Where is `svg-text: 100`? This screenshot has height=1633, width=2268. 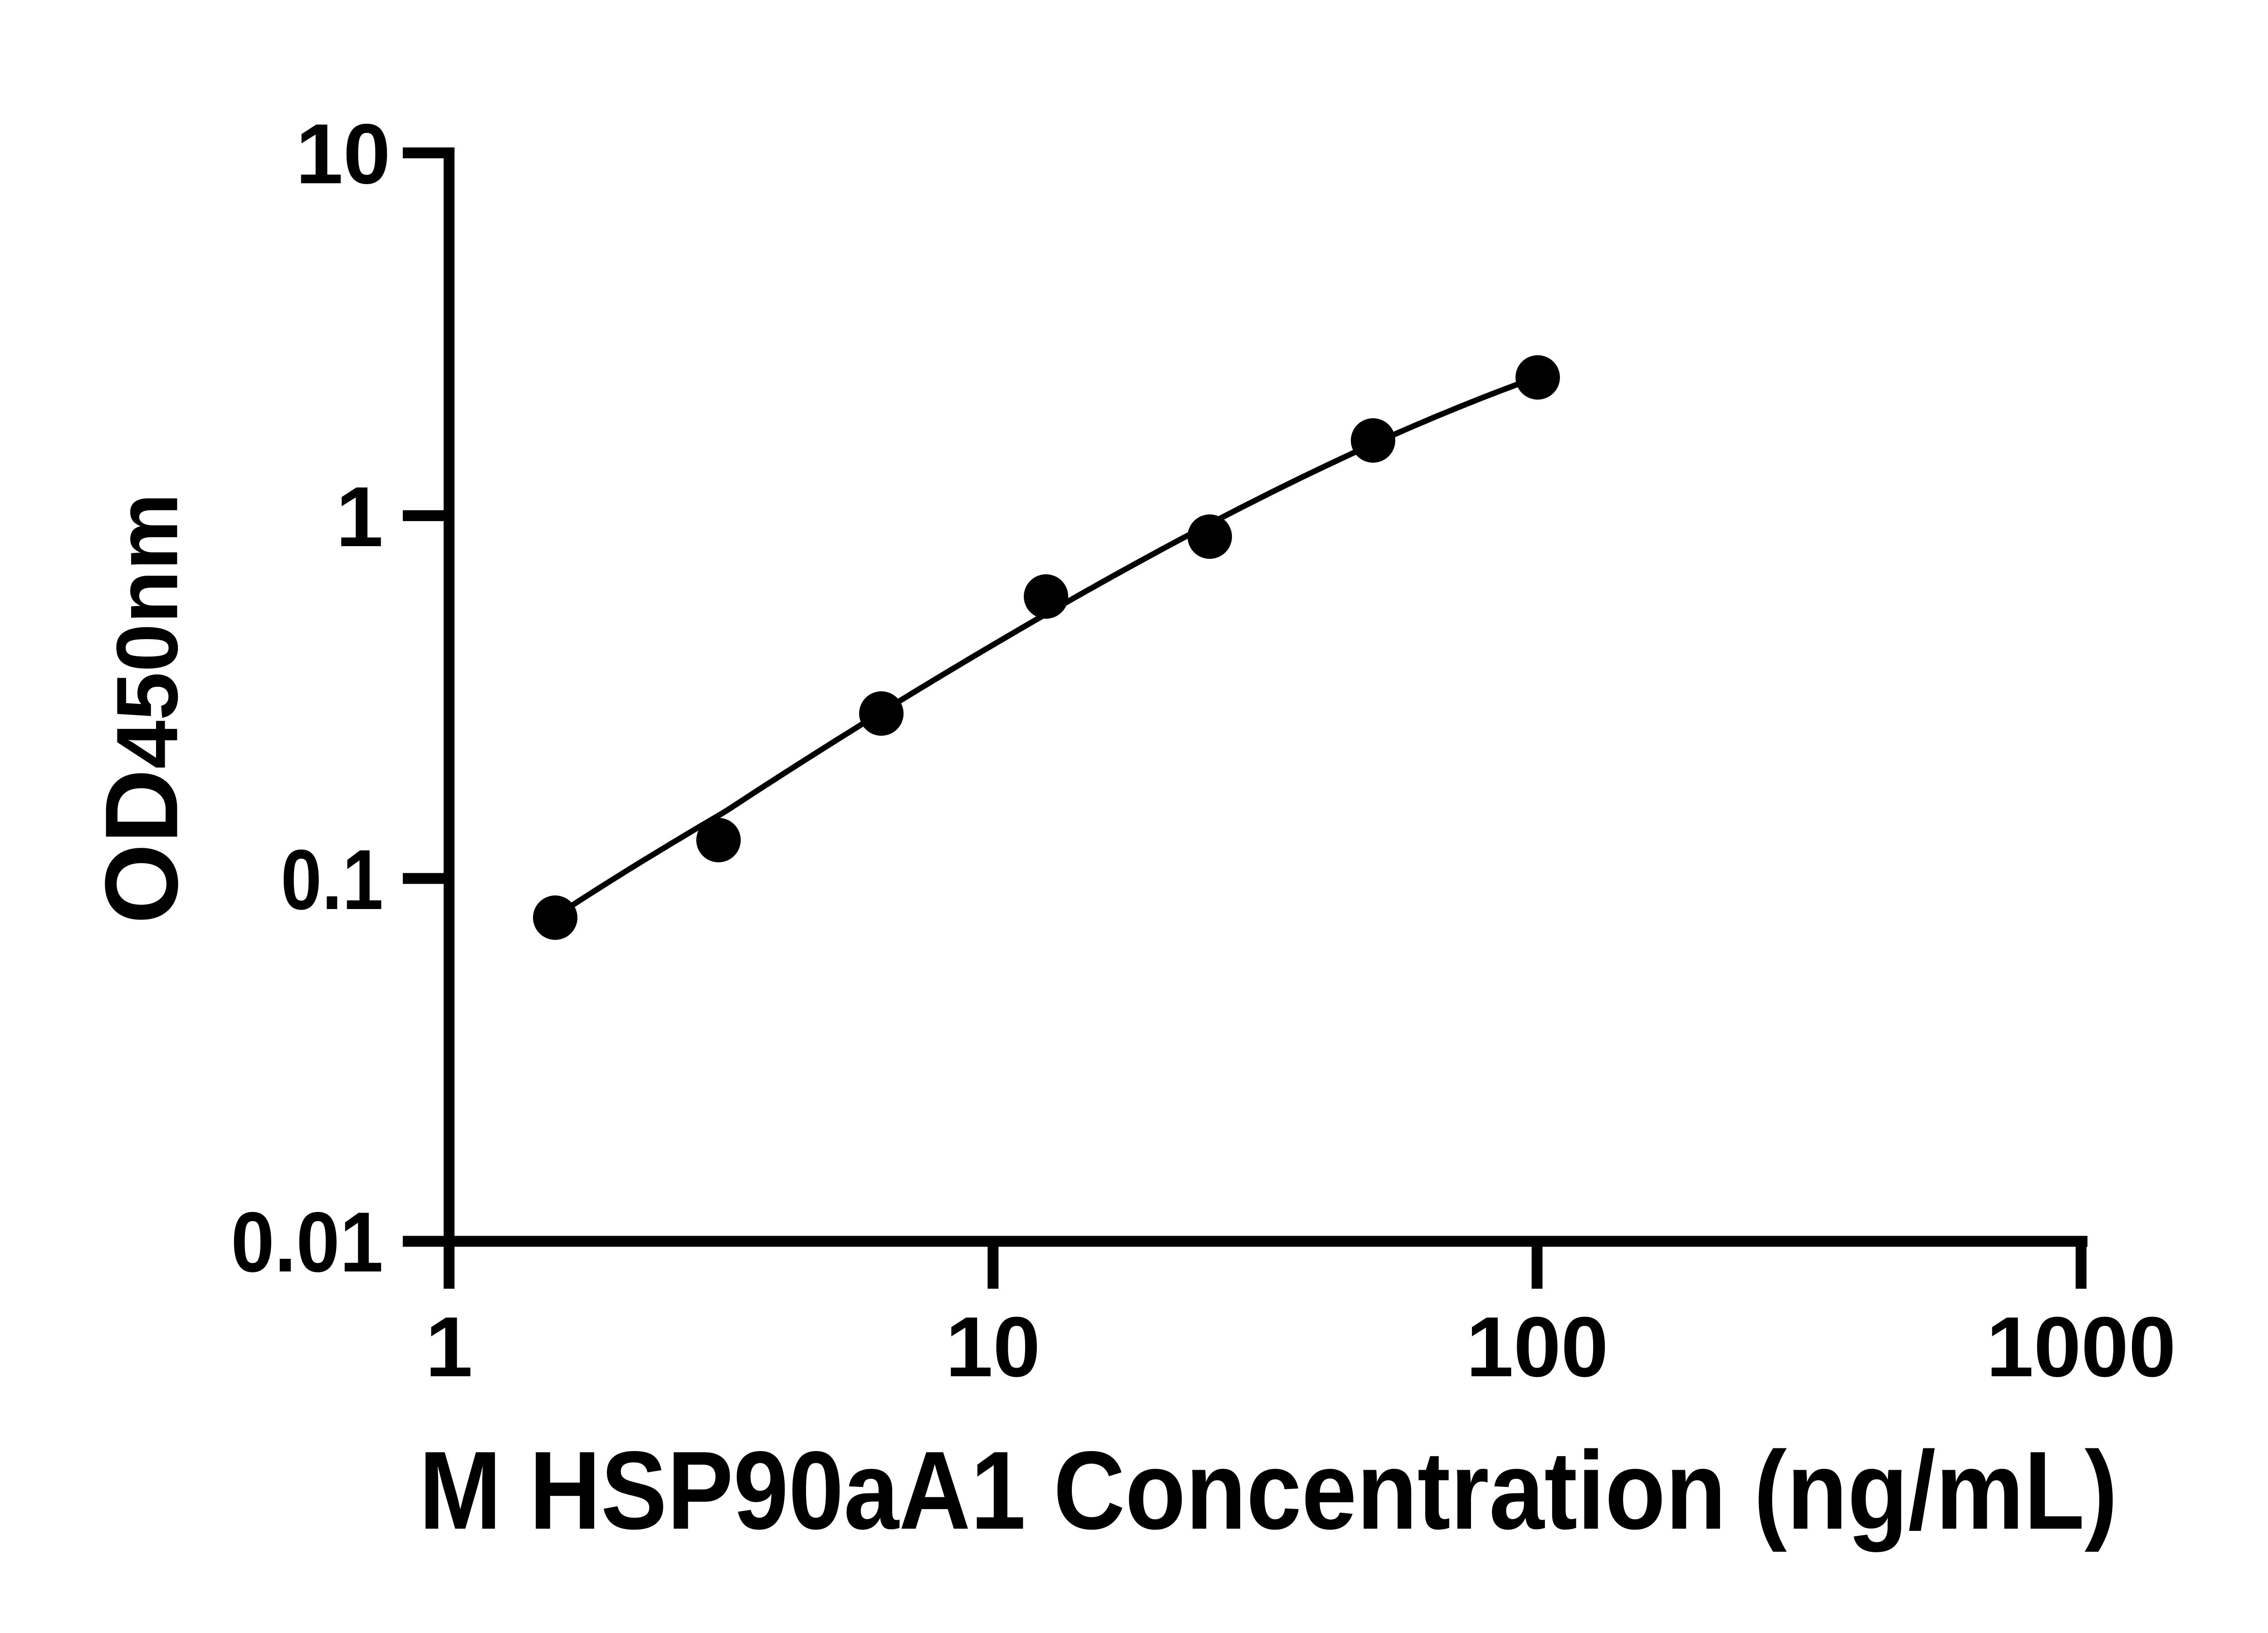
svg-text: 100 is located at coordinates (1537, 1346).